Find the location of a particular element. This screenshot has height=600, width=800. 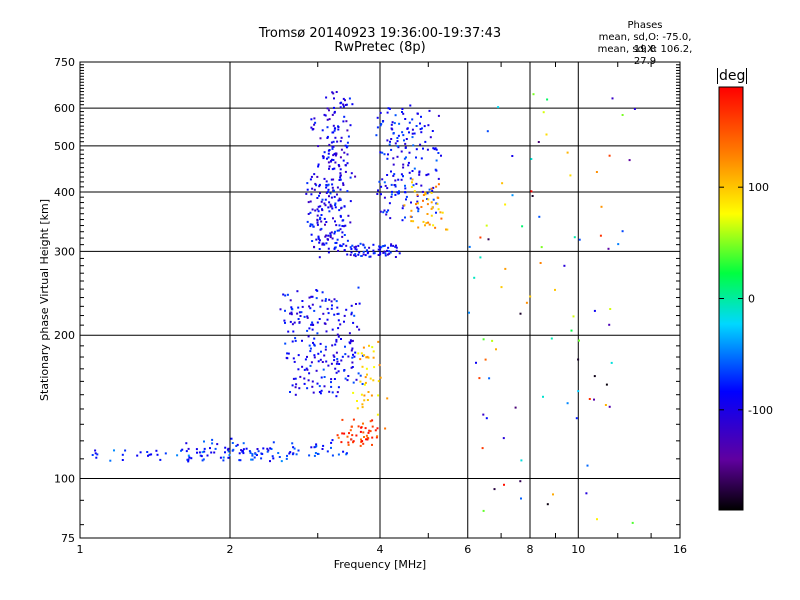

x-tick-label: 4 is located at coordinates (380, 549).